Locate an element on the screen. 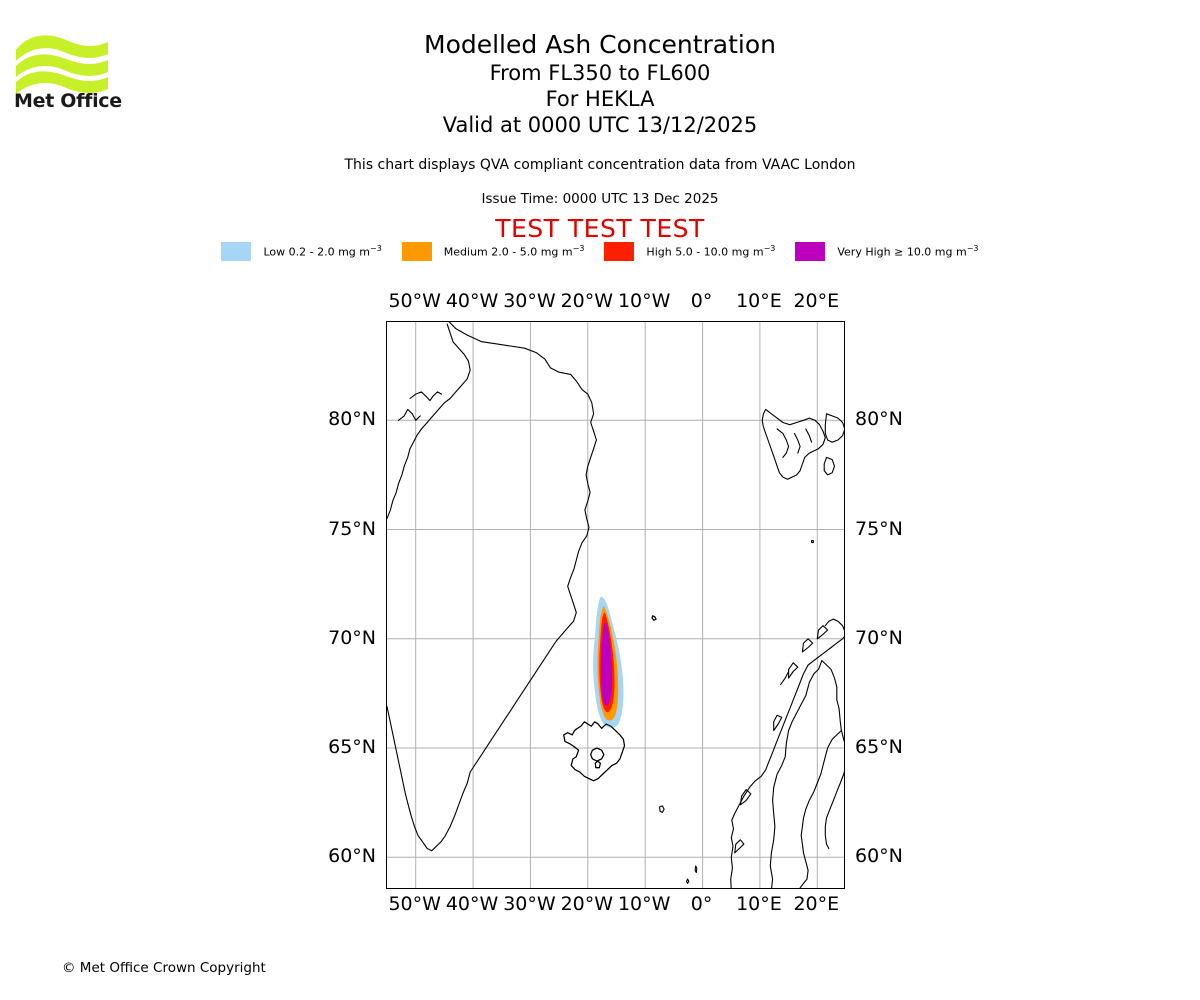 The height and width of the screenshot is (1000, 1200). page-title: Modelled Ash Concentration is located at coordinates (600, 44).